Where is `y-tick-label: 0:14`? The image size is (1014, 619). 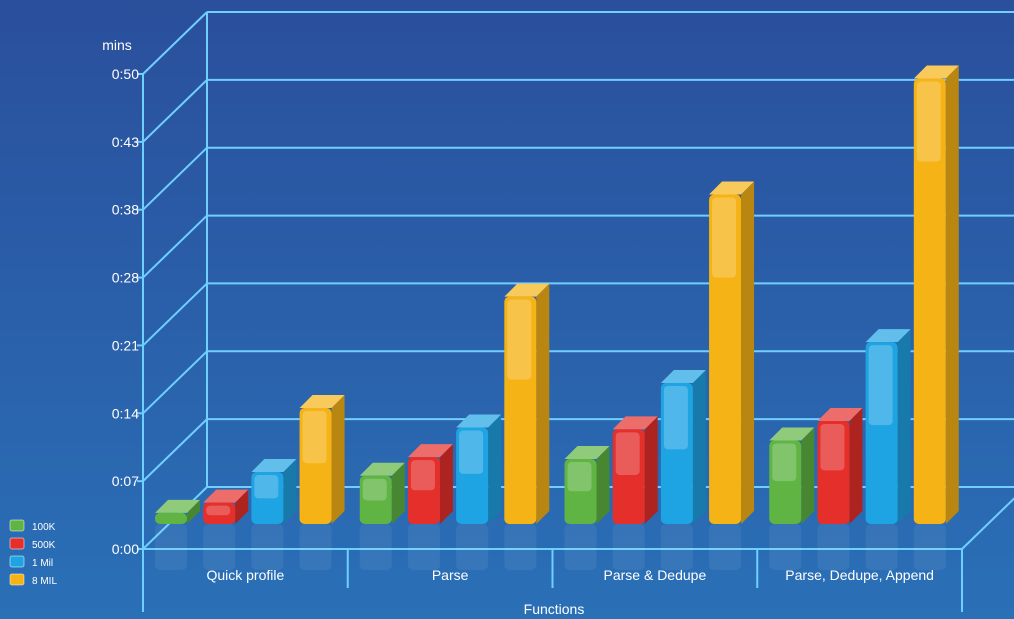
y-tick-label: 0:14 is located at coordinates (125, 413).